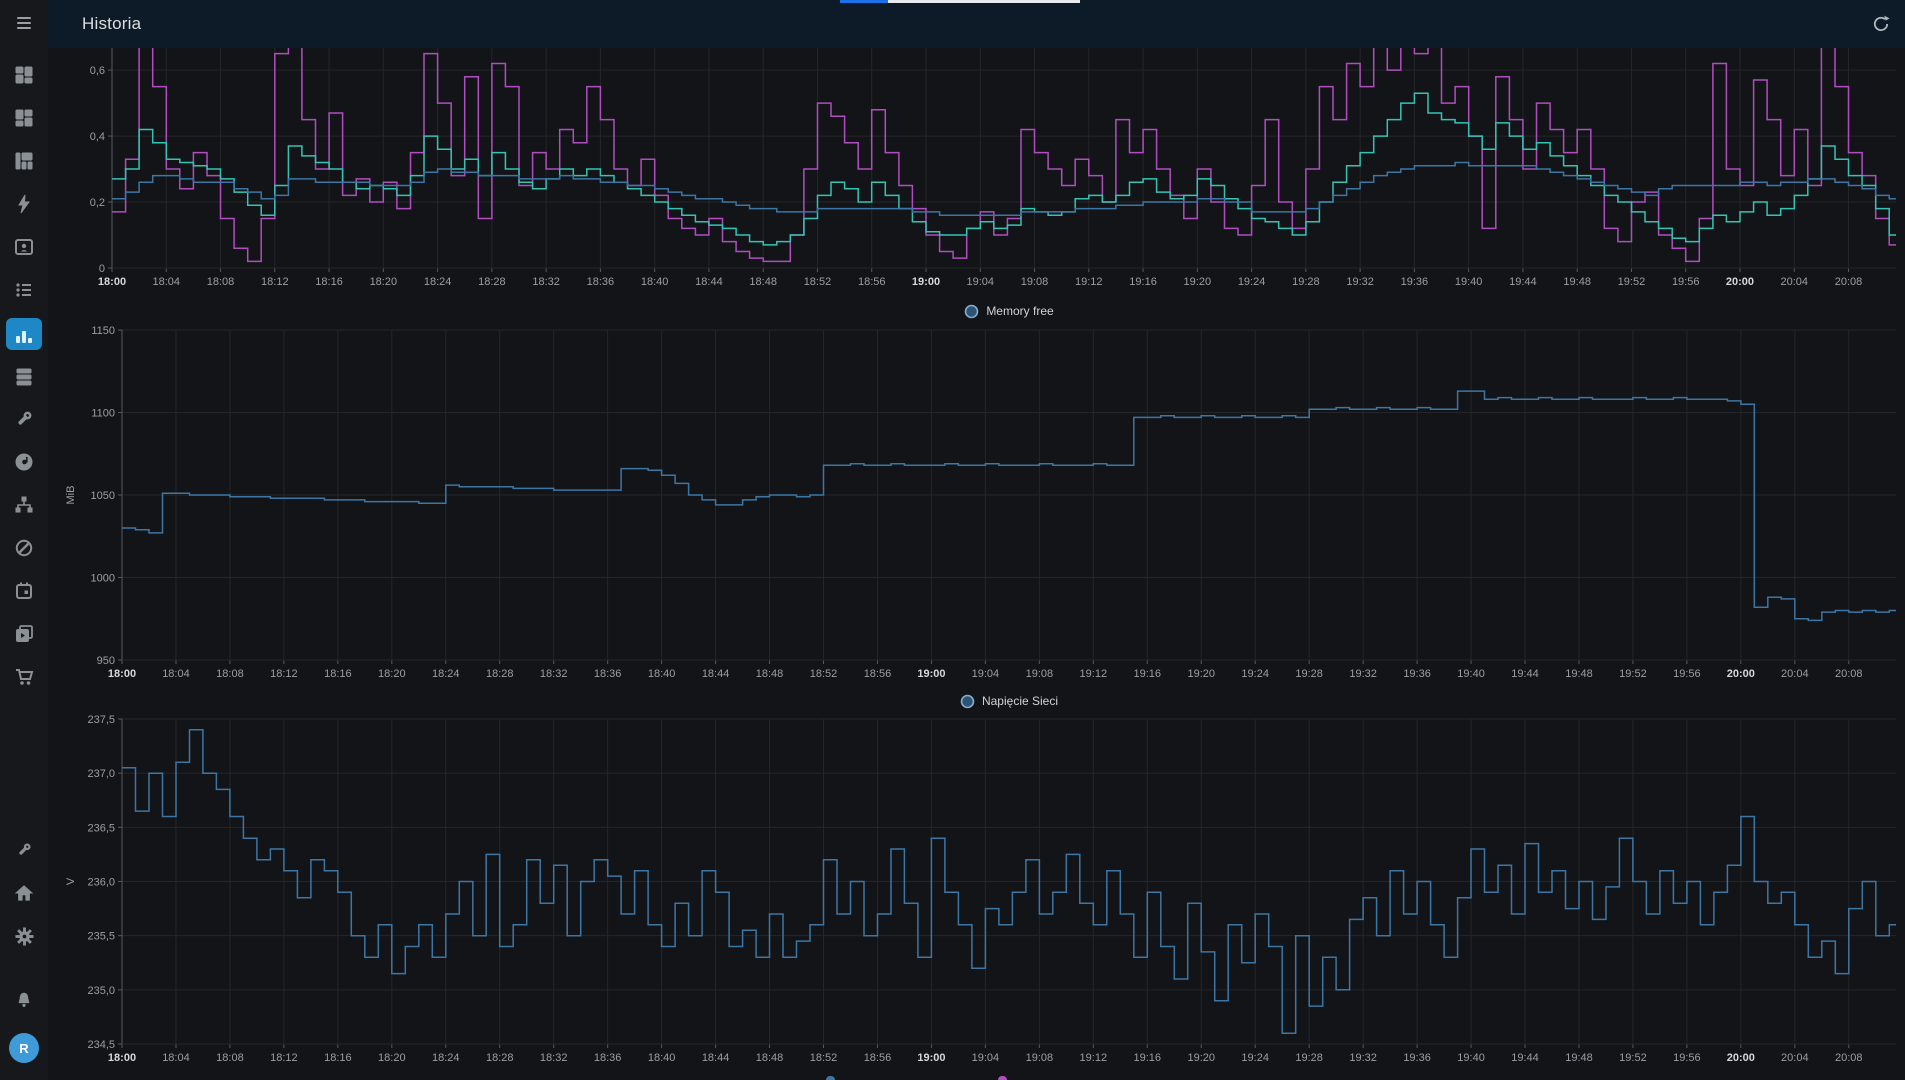  What do you see at coordinates (24, 591) in the screenshot?
I see `sidebar-item-calendar` at bounding box center [24, 591].